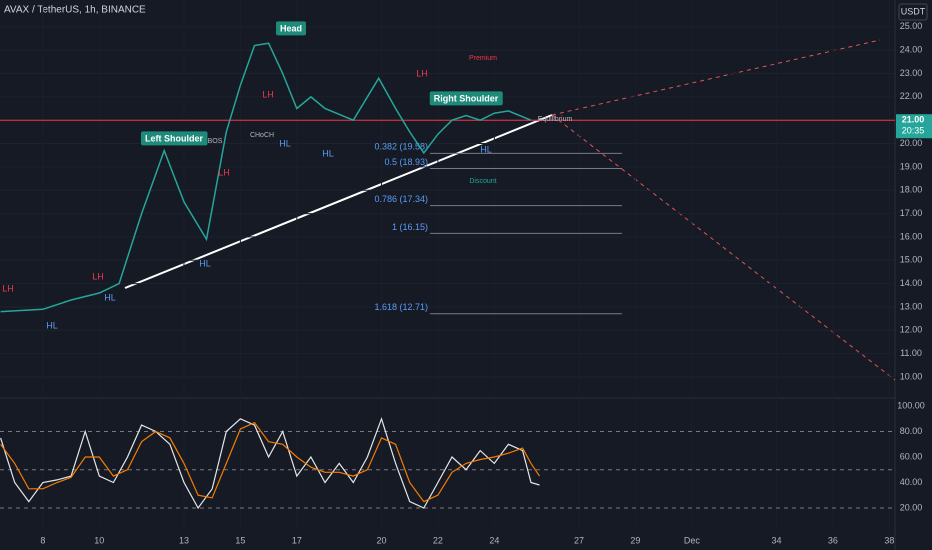 The image size is (932, 550). Describe the element at coordinates (911, 213) in the screenshot. I see `y-tick-label: 17.00` at that location.